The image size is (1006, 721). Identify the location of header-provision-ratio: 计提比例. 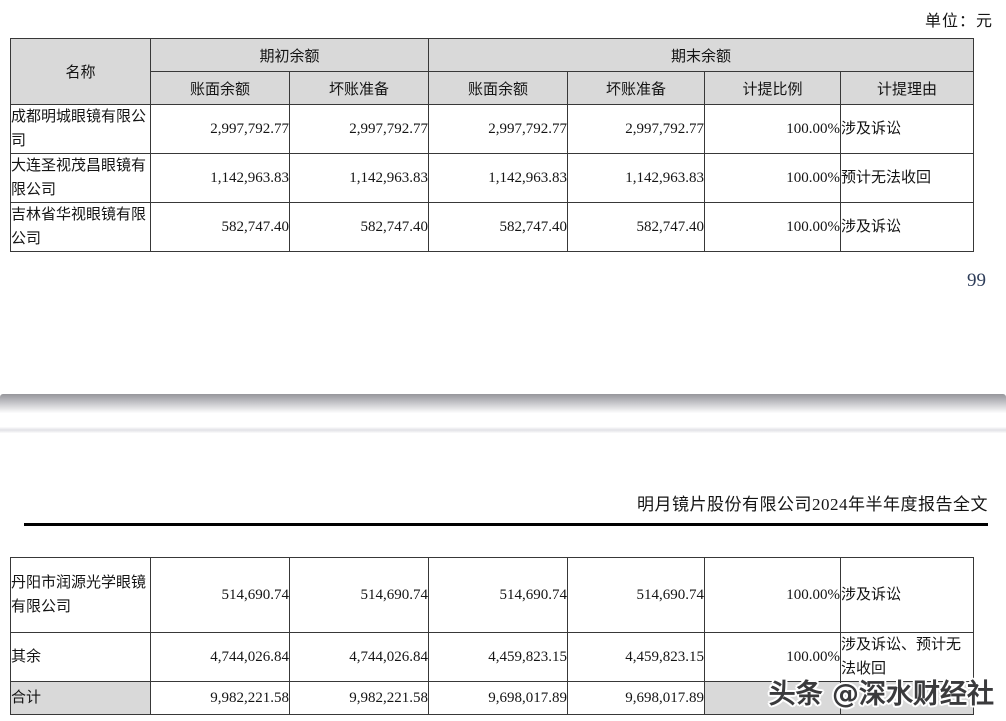
(773, 88).